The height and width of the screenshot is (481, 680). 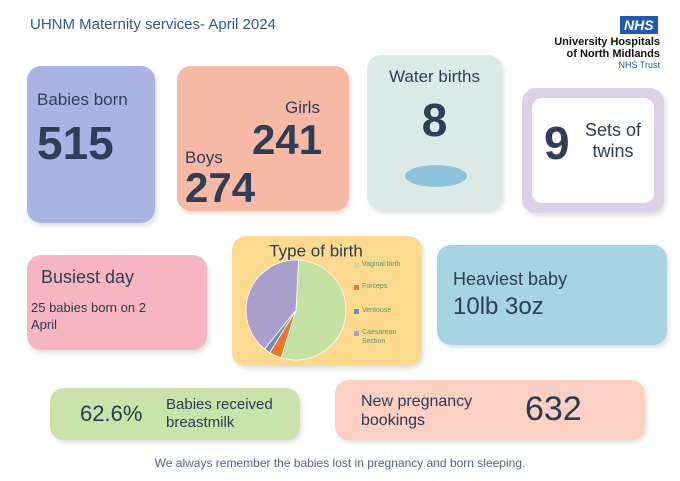 What do you see at coordinates (552, 295) in the screenshot?
I see `heaviest-baby-card: Heaviest baby 10lb 3oz` at bounding box center [552, 295].